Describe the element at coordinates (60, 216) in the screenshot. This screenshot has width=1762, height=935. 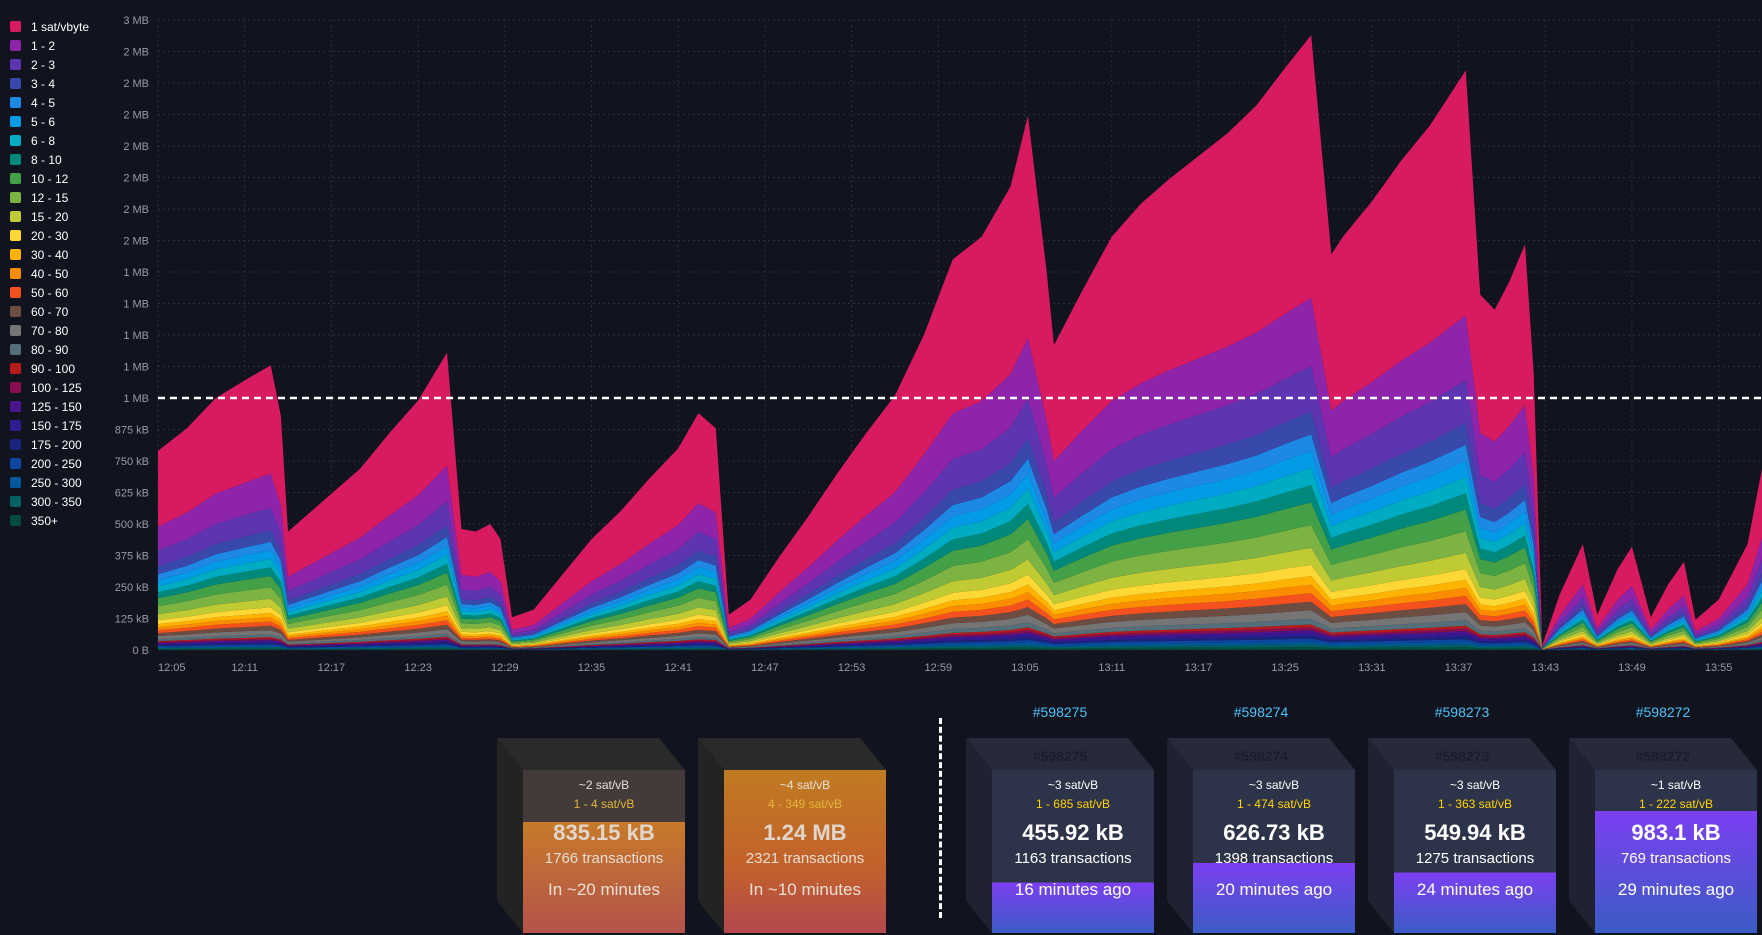
I see `legend-item: 15 - 20` at that location.